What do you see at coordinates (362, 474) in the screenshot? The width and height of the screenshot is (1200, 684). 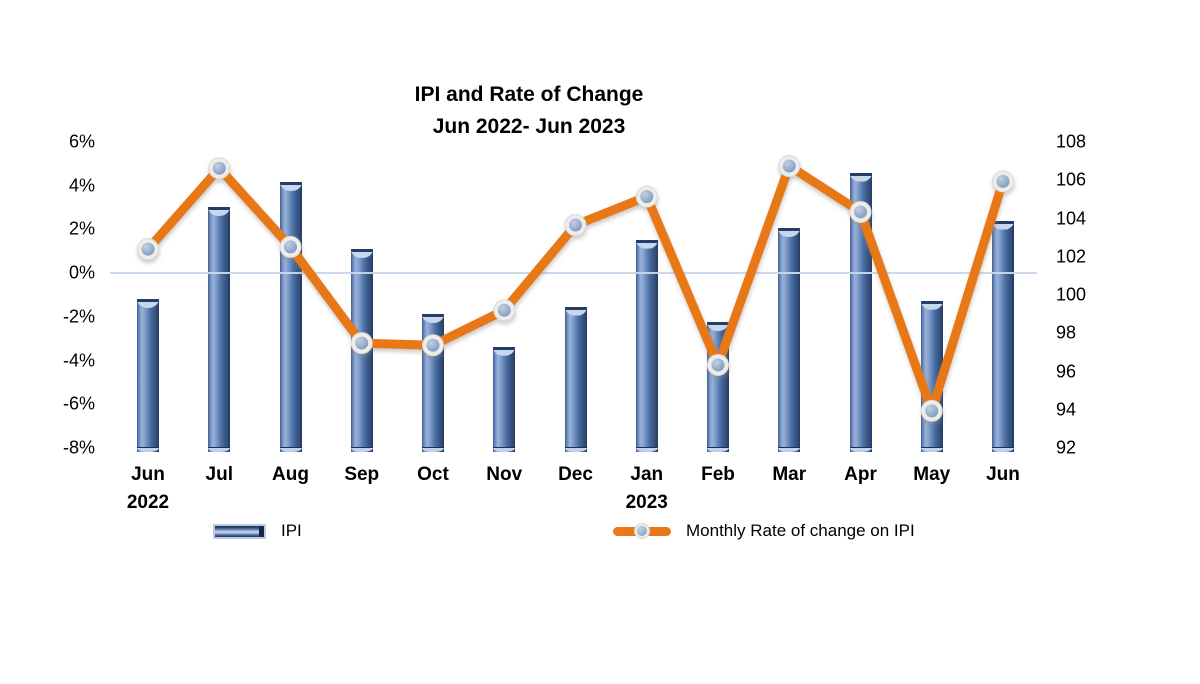 I see `x-axis-label: Sep` at bounding box center [362, 474].